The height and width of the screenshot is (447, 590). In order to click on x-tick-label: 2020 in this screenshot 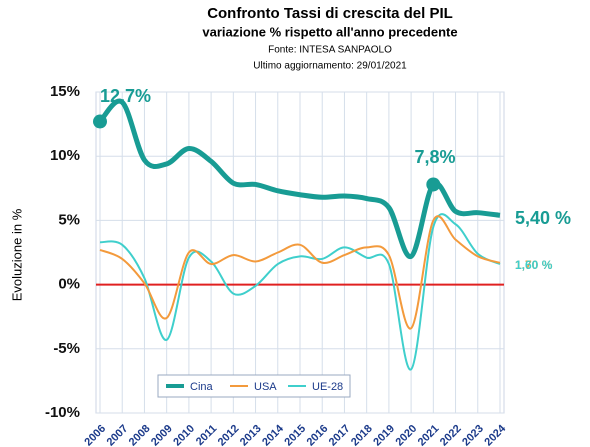, I will do `click(406, 435)`.